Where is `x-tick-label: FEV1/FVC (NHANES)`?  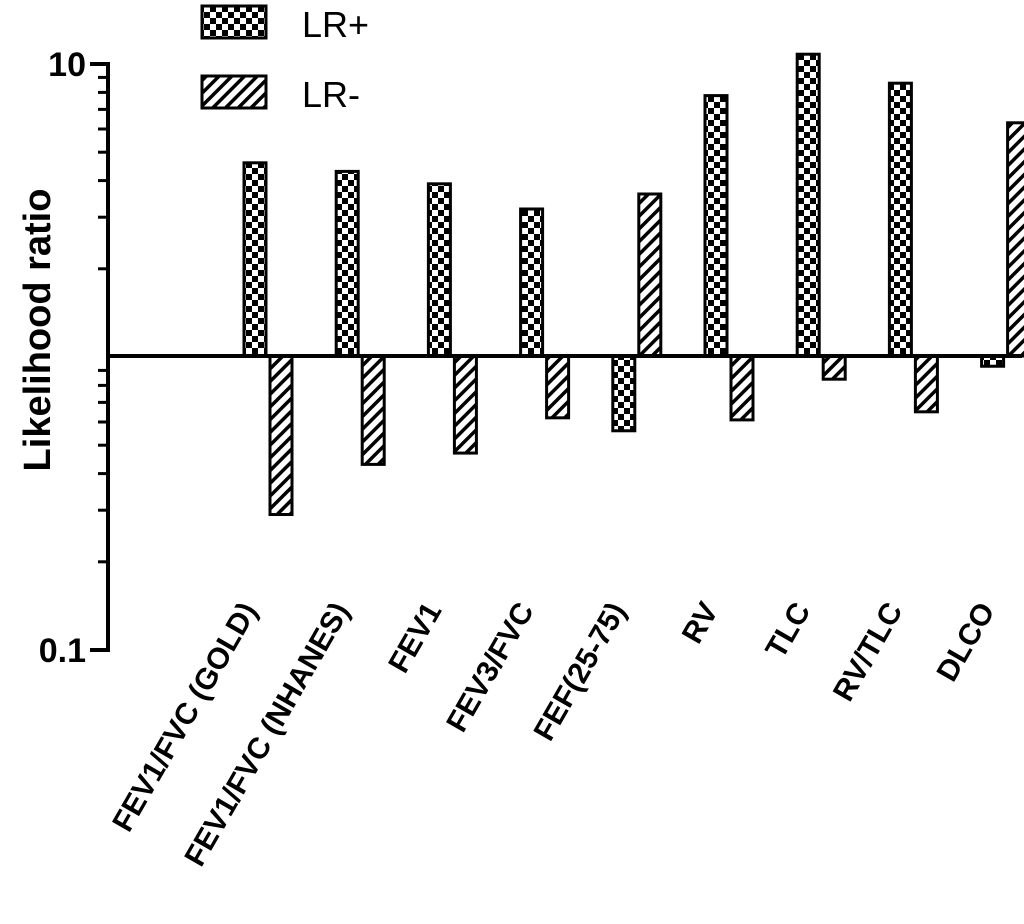
x-tick-label: FEV1/FVC (NHANES) is located at coordinates (268, 734).